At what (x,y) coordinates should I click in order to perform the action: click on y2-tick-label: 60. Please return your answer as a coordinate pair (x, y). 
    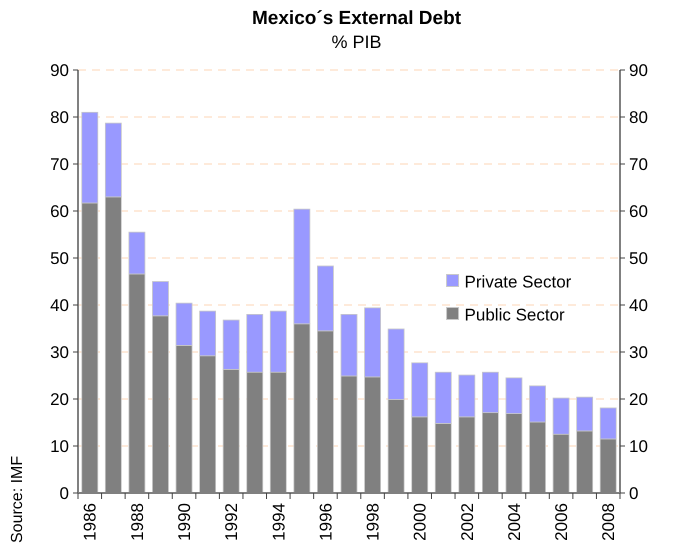
    Looking at the image, I should click on (638, 211).